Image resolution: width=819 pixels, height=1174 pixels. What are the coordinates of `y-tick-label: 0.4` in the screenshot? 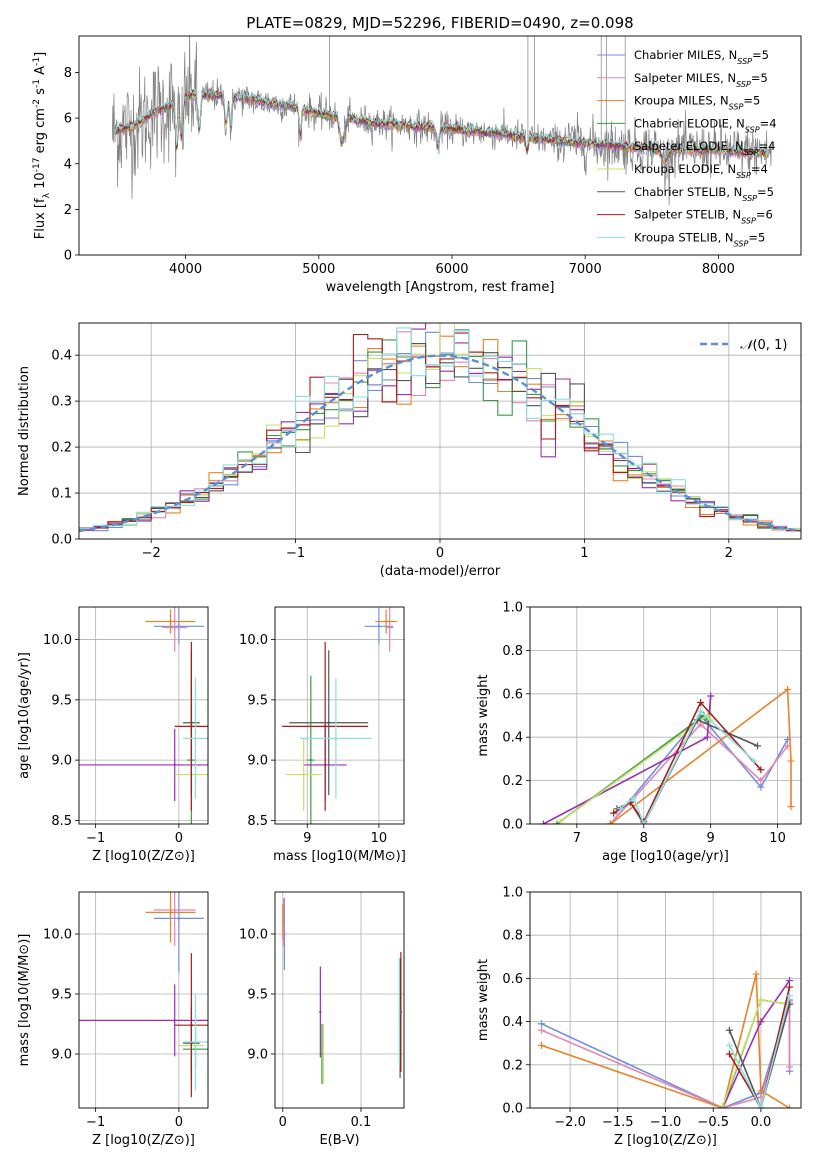 It's located at (61, 356).